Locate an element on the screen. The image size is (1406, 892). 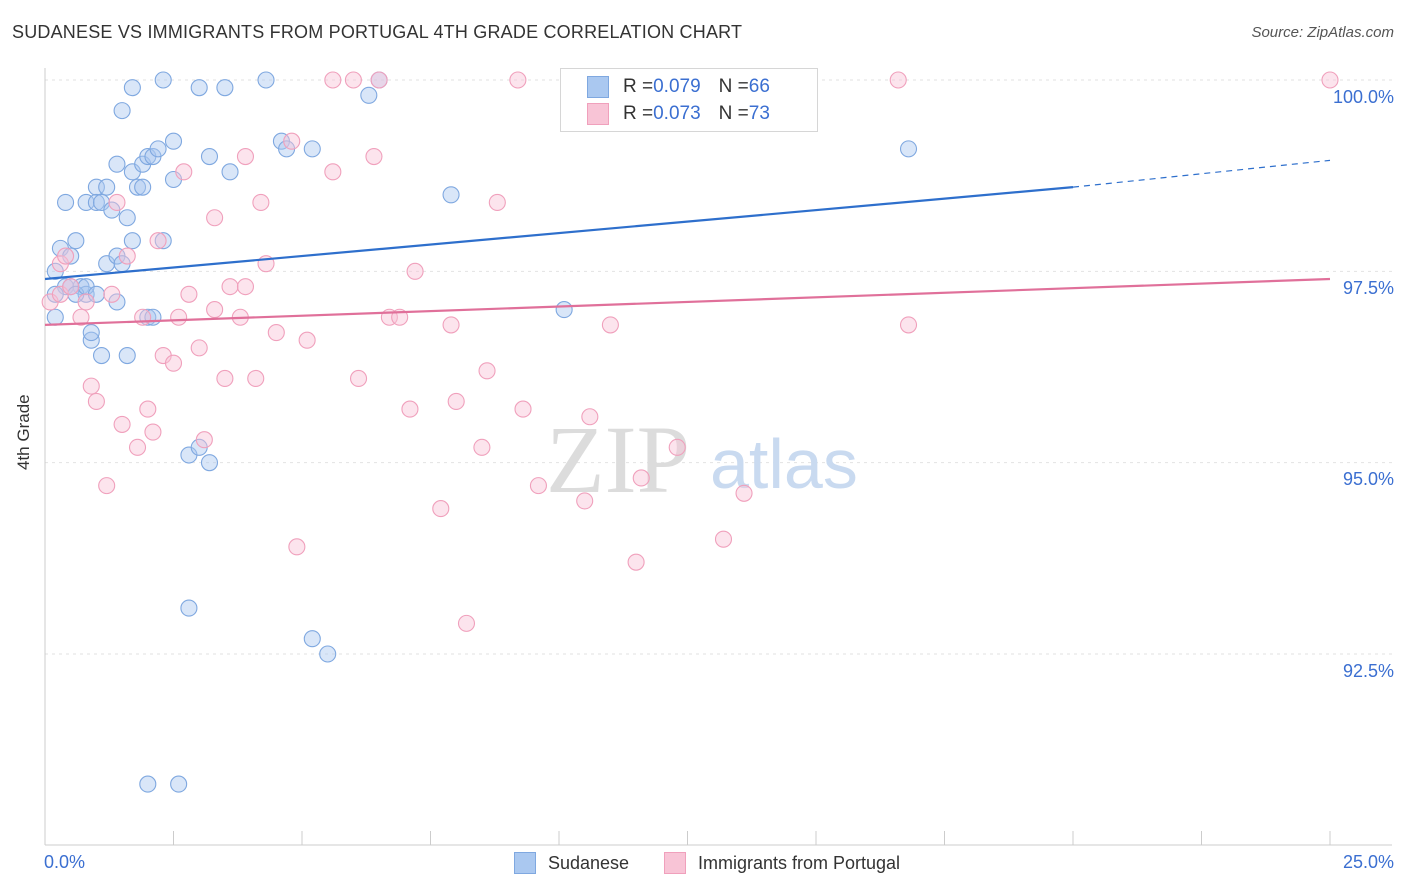
watermark-zip: ZIP is located at coordinates (618, 459).